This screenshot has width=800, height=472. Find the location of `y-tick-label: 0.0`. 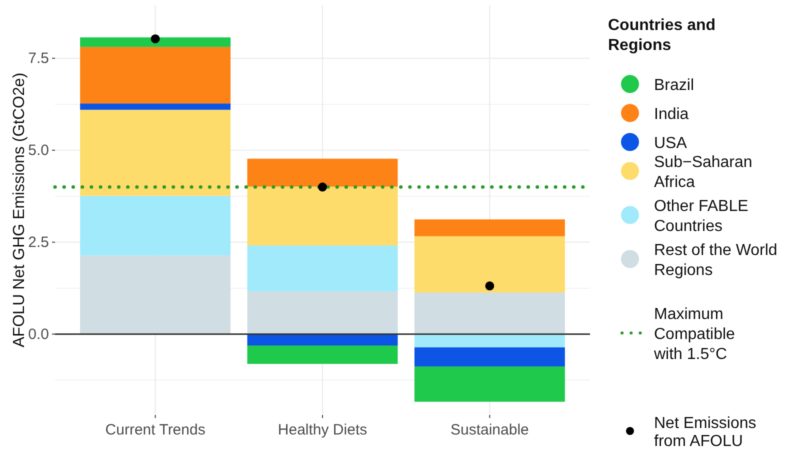

y-tick-label: 0.0 is located at coordinates (38, 334).